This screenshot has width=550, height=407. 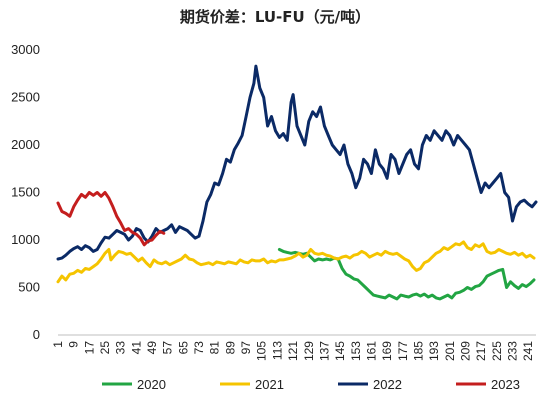 I want to click on x-tick-label: 9, so click(x=74, y=344).